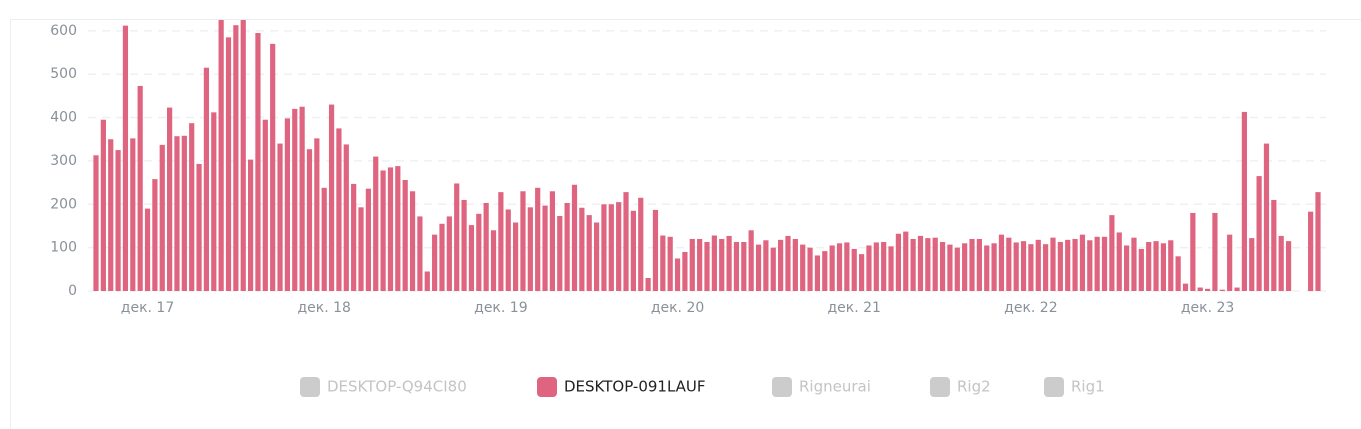 This screenshot has height=429, width=1361. Describe the element at coordinates (635, 387) in the screenshot. I see `legend-label: DESKTOP-091LAUF` at that location.